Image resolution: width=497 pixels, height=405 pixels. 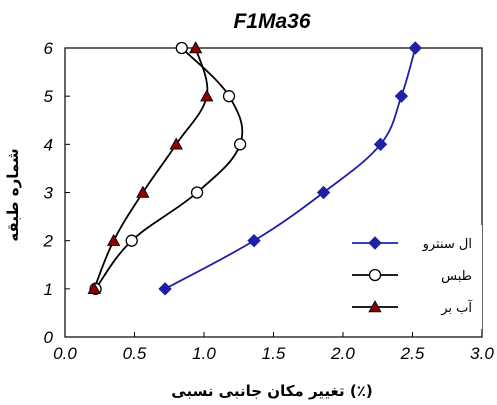 What do you see at coordinates (271, 21) in the screenshot?
I see `chart-title: F1Ma36` at bounding box center [271, 21].